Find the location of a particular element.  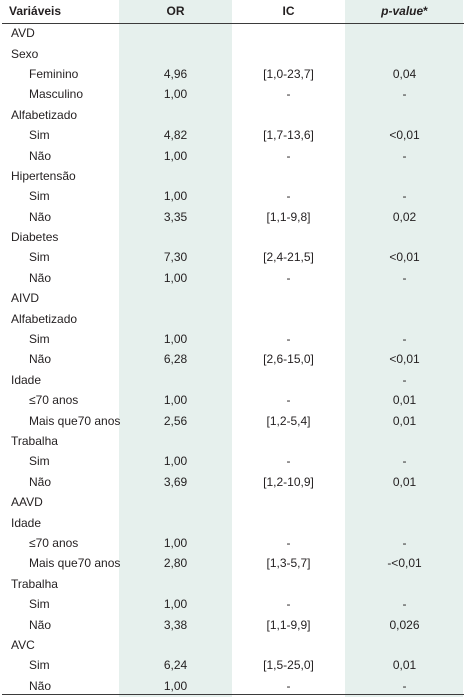

table-row: Diabetes is located at coordinates (233, 237).